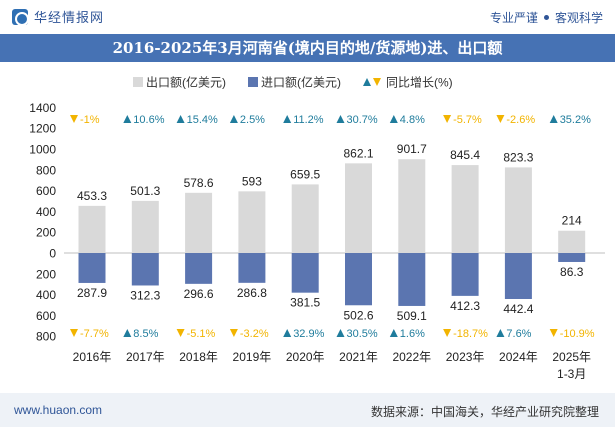 This screenshot has height=427, width=615. What do you see at coordinates (199, 294) in the screenshot?
I see `import-value-label: 296.6` at bounding box center [199, 294].